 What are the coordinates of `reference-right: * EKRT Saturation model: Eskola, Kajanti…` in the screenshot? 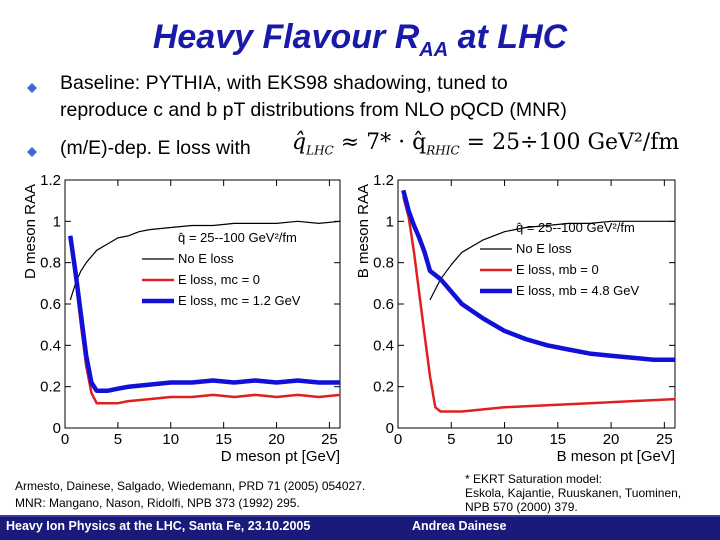 It's located at (573, 493).